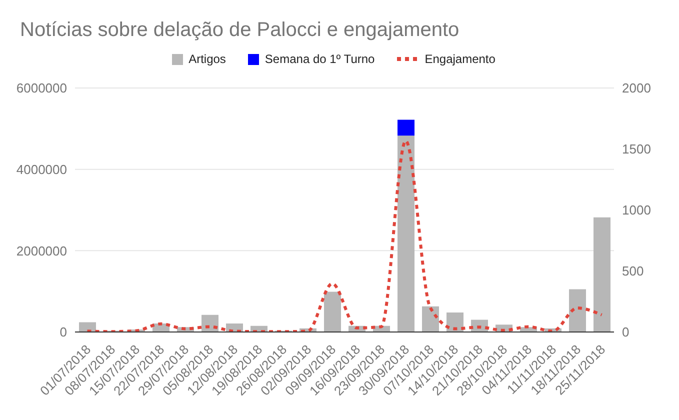 This screenshot has height=420, width=679. What do you see at coordinates (41, 88) in the screenshot?
I see `y-tick-label: 6000000` at bounding box center [41, 88].